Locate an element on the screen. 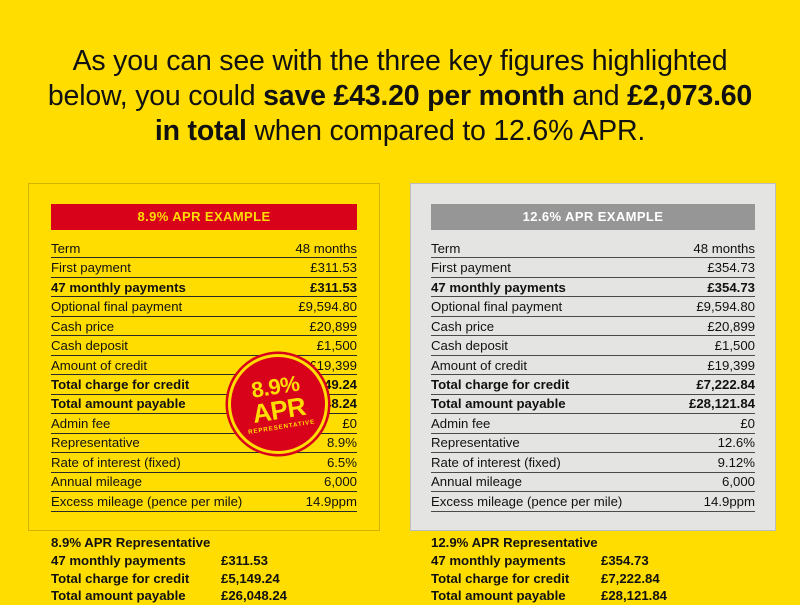 The height and width of the screenshot is (605, 800). table-row: Rate of interest (fixed) 6.5% is located at coordinates (204, 462).